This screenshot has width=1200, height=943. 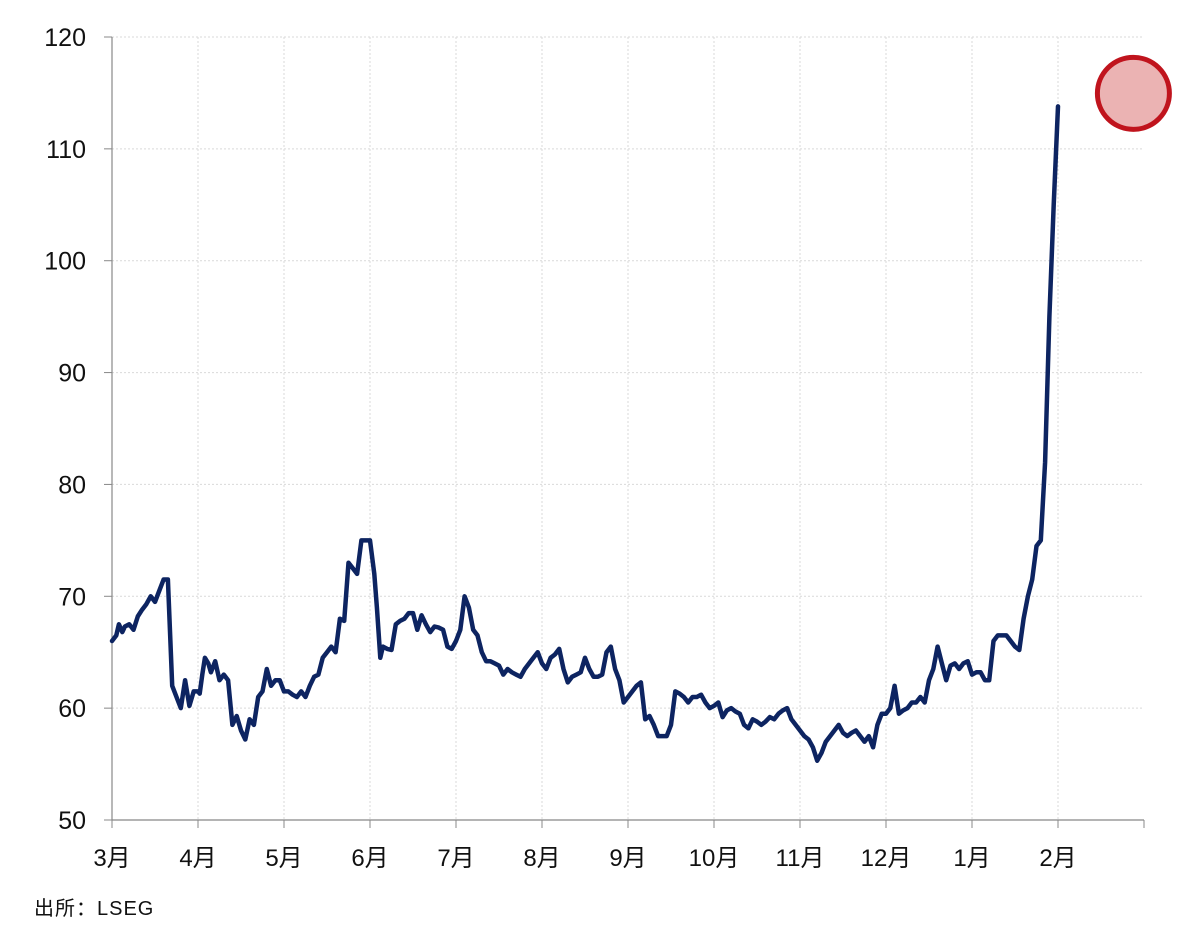 What do you see at coordinates (72, 374) in the screenshot?
I see `y-tick-label: 90` at bounding box center [72, 374].